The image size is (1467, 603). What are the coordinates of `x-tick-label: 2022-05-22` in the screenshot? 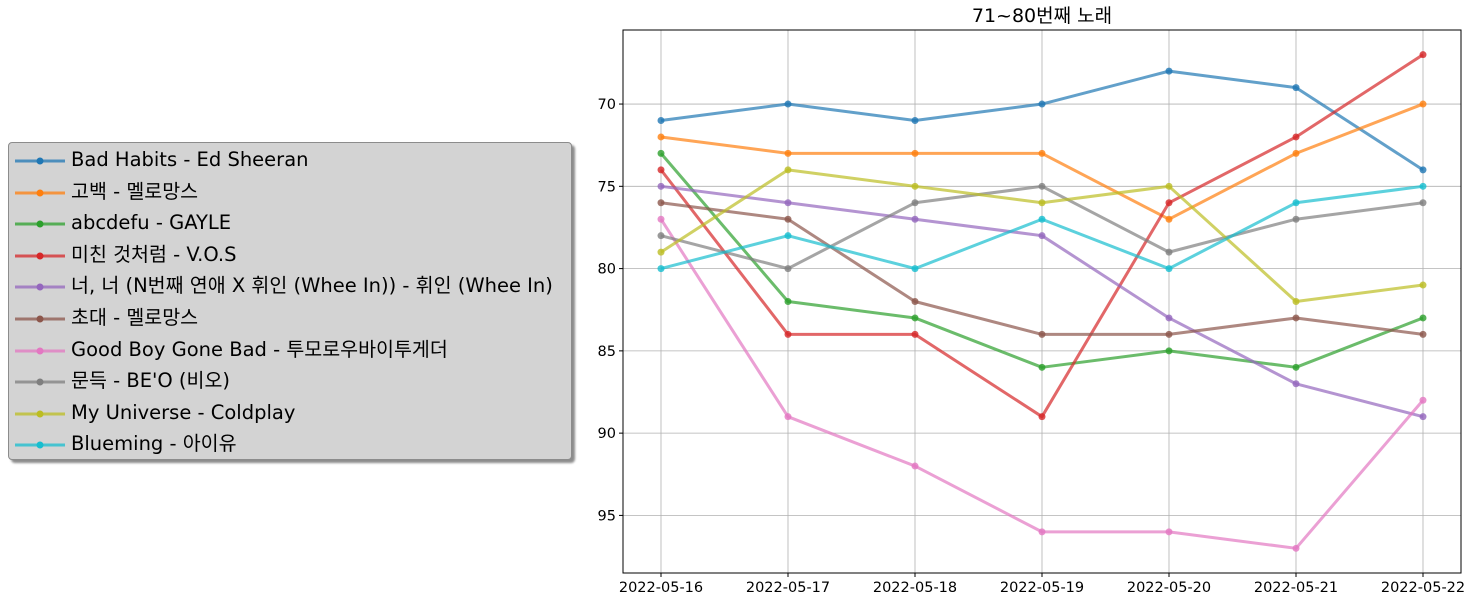 It's located at (1423, 588).